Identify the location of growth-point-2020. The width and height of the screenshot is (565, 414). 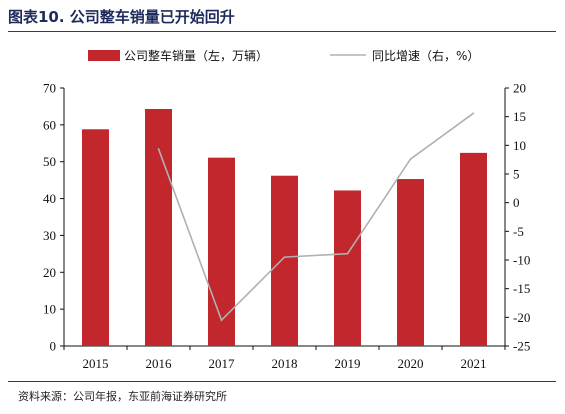
(410, 159).